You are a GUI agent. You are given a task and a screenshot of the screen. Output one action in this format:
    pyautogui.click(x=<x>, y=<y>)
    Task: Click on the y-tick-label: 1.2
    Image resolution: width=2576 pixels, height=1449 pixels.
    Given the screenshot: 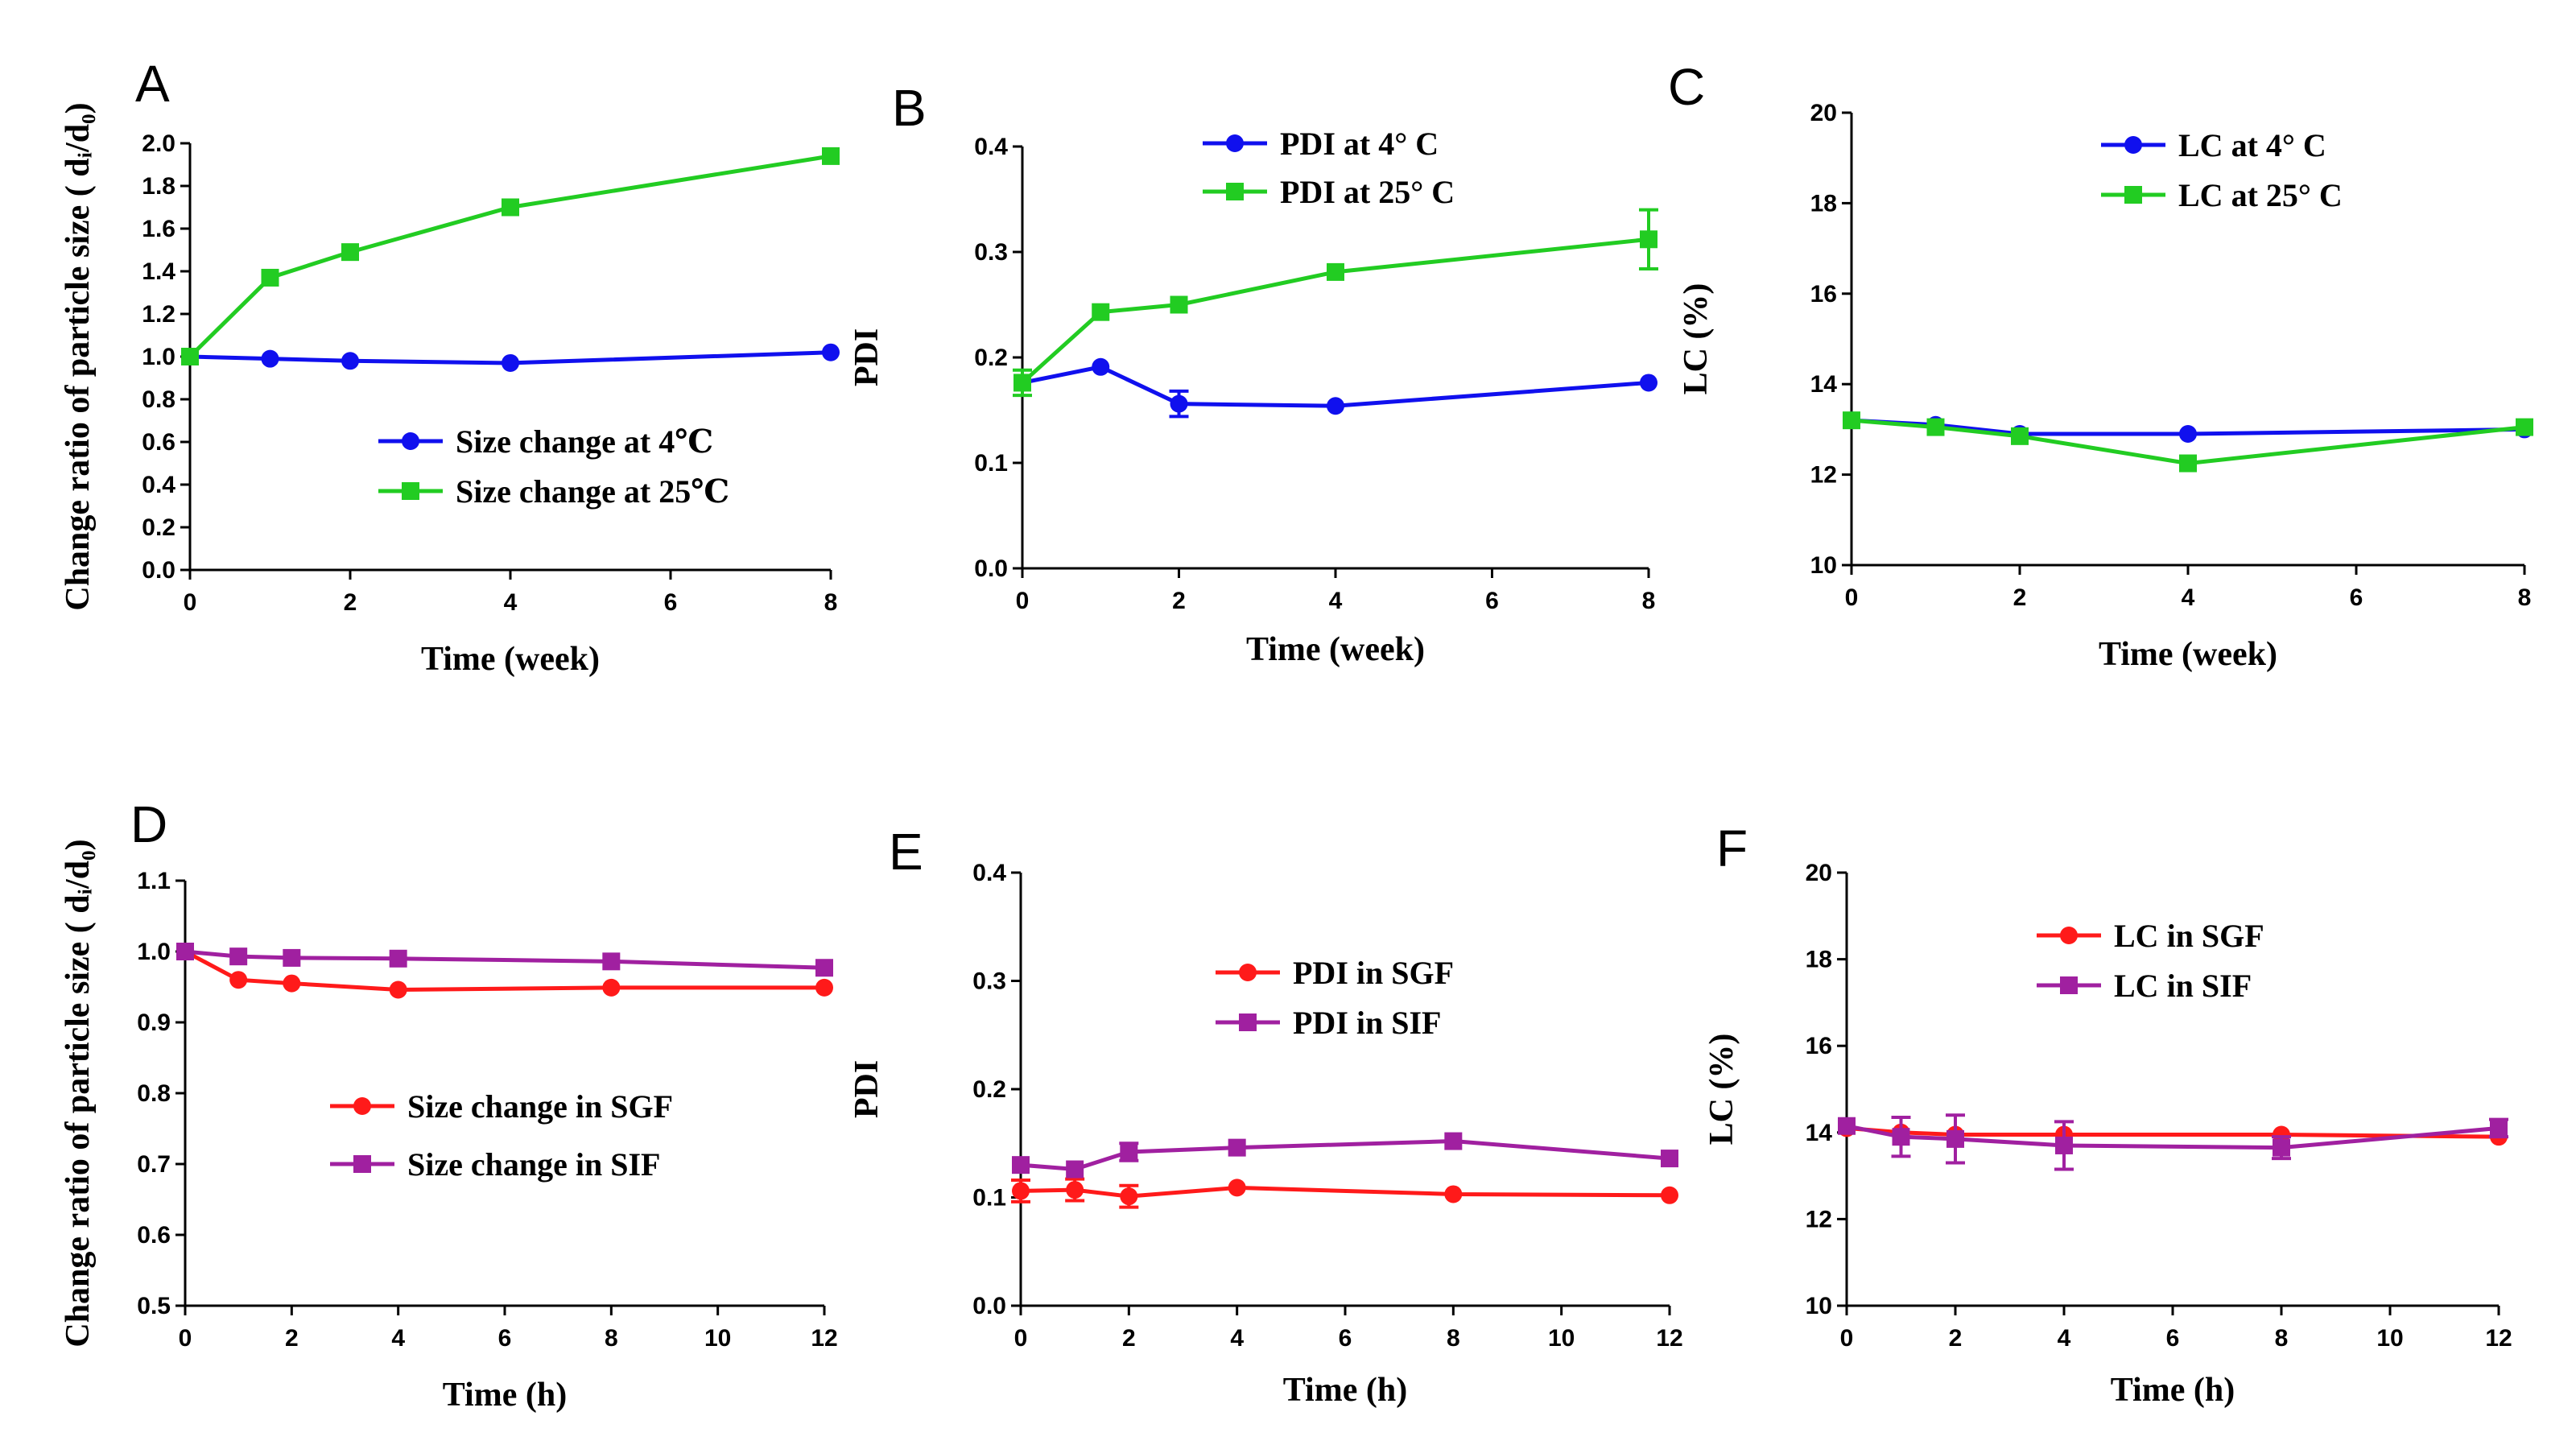 What is the action you would take?
    pyautogui.click(x=158, y=314)
    